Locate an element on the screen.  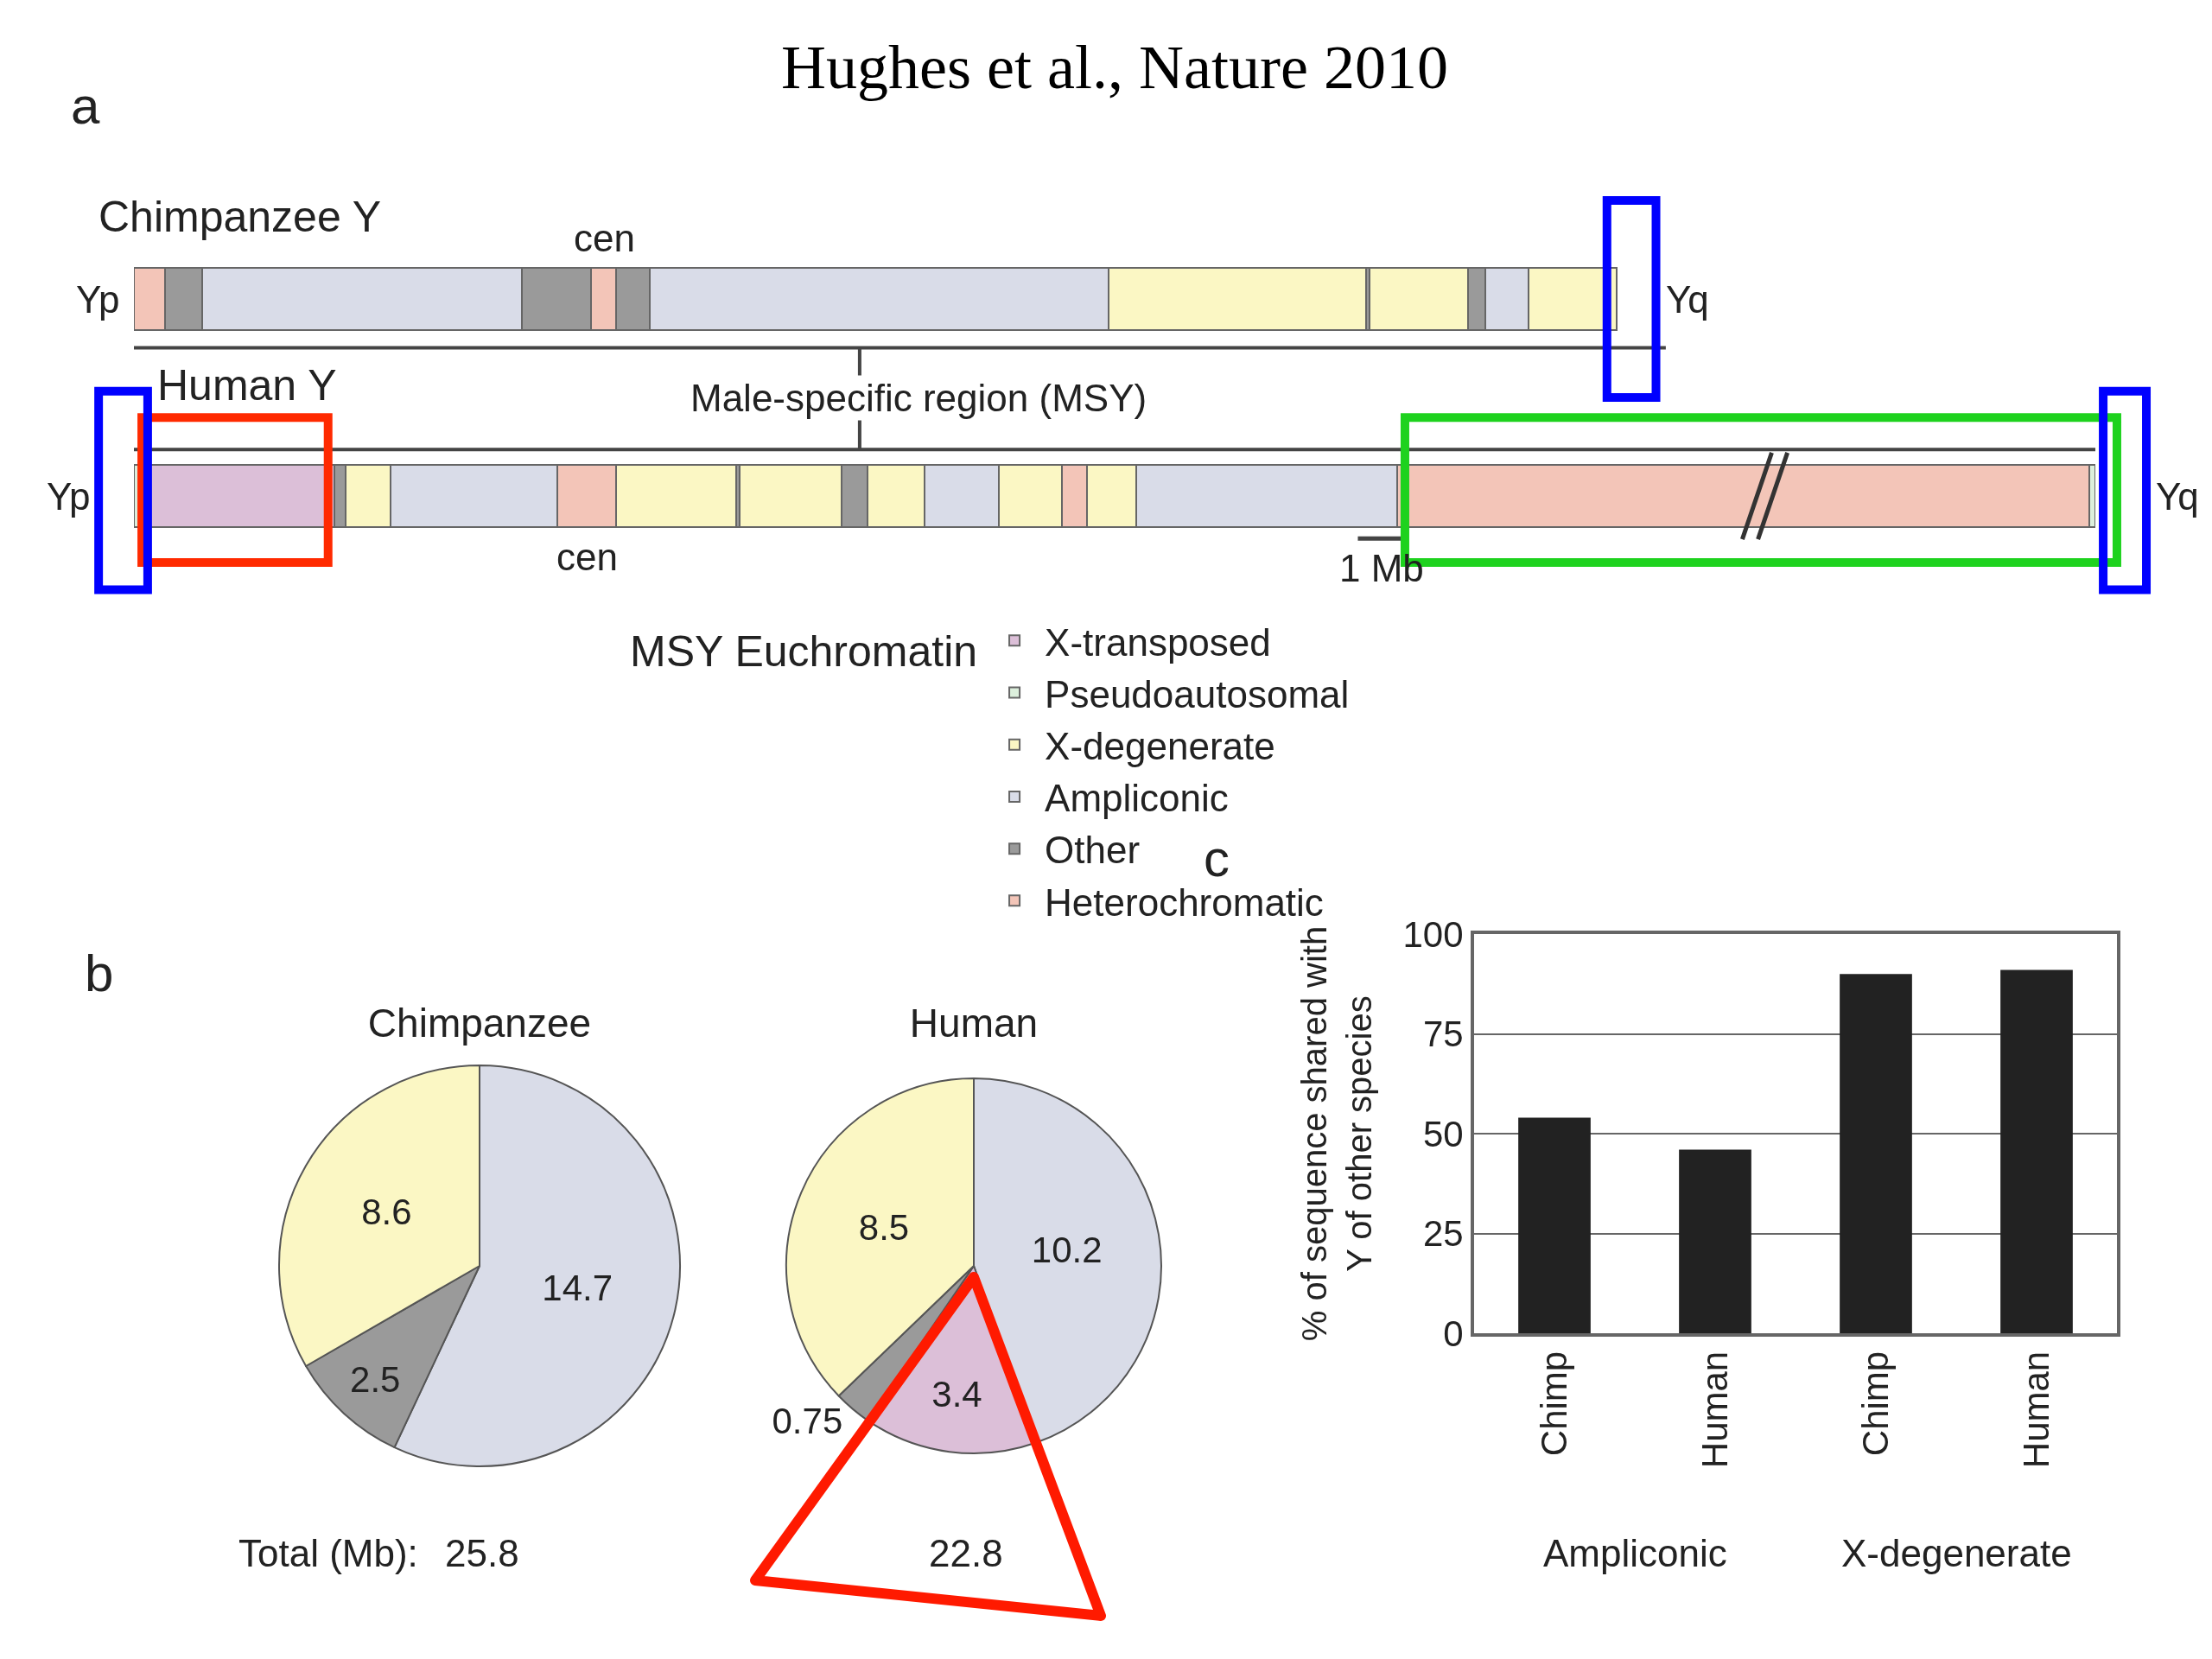
chart-title: Human is located at coordinates (974, 1023).